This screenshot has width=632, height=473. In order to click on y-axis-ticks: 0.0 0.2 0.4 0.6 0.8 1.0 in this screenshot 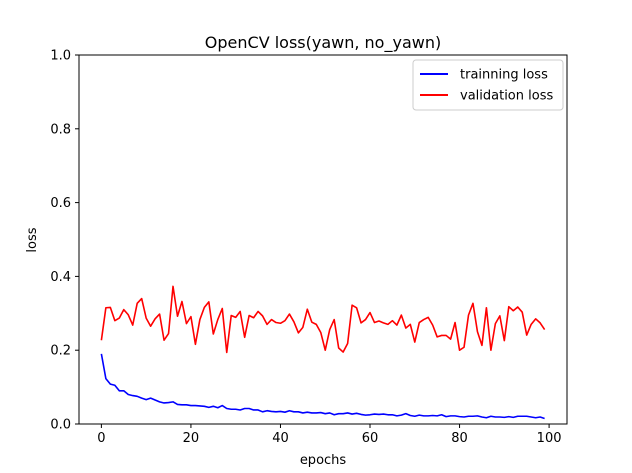, I will do `click(64, 241)`.